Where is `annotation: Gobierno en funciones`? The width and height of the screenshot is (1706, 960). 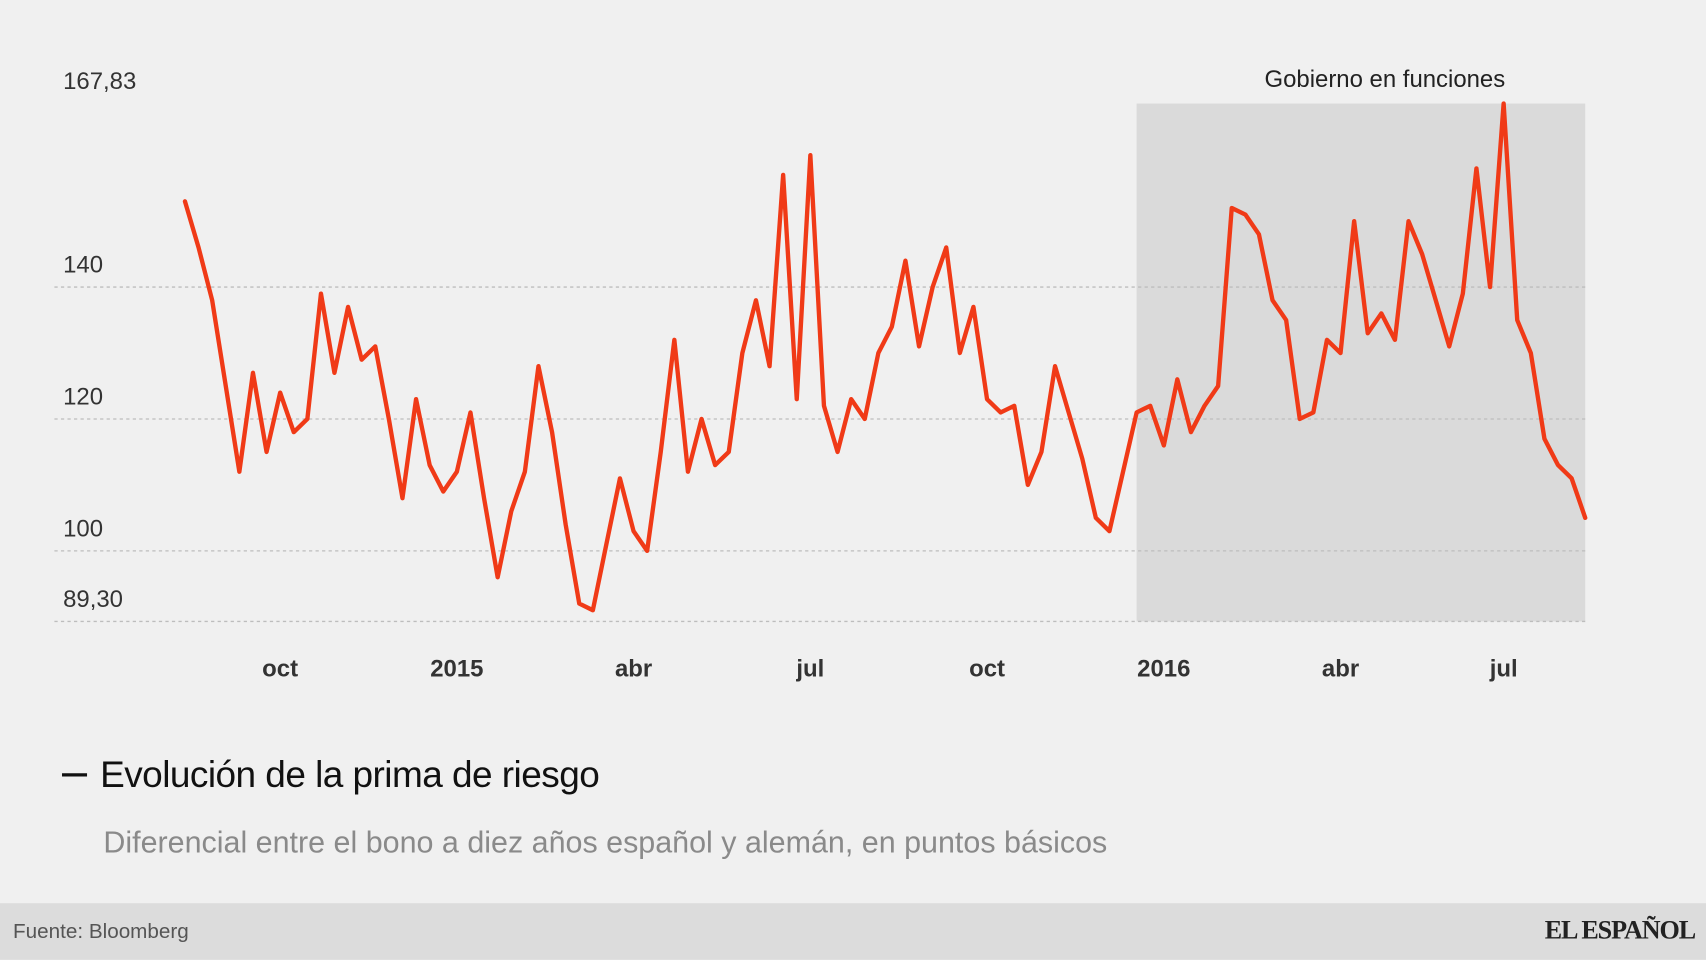 annotation: Gobierno en funciones is located at coordinates (1384, 79).